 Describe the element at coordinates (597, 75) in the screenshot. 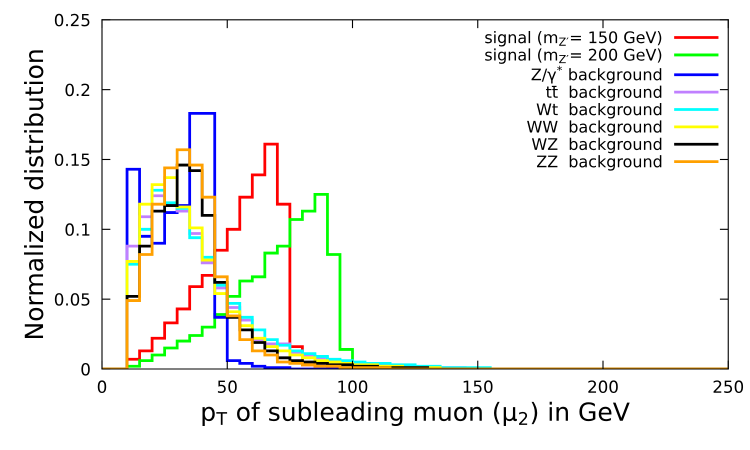

I see `legend-label: Z/γ$^{*}$ background` at that location.